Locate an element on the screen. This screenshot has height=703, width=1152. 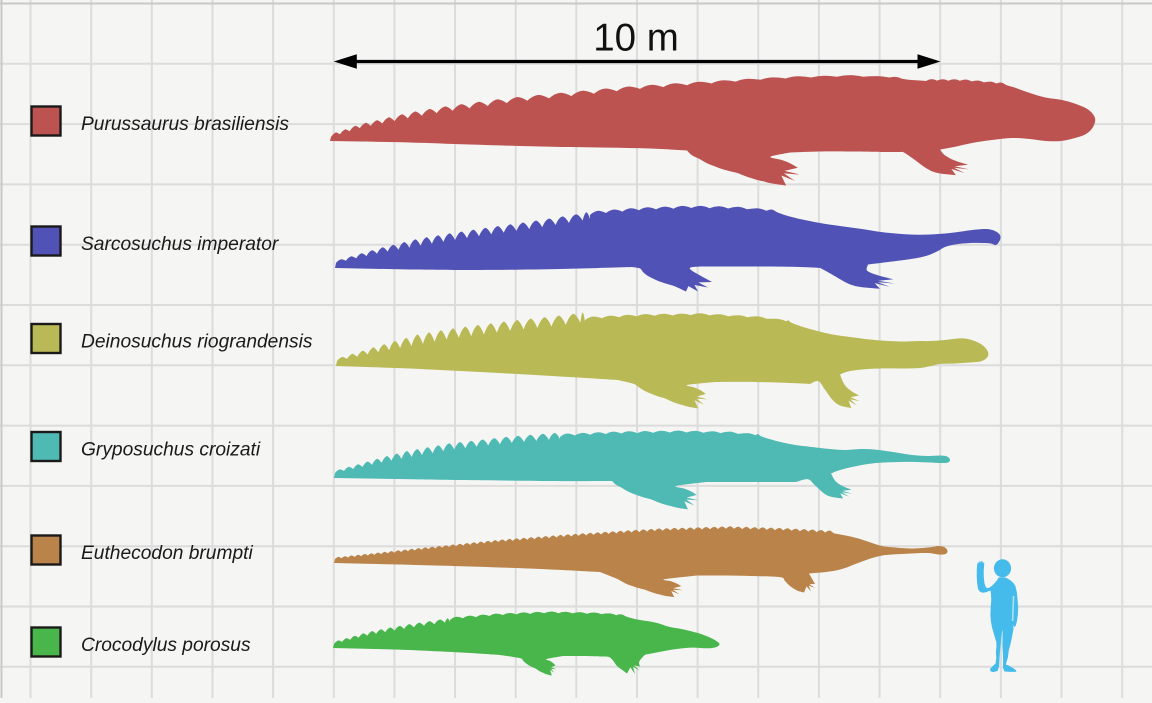
svg-text: Purussaurus brasiliensis is located at coordinates (185, 124).